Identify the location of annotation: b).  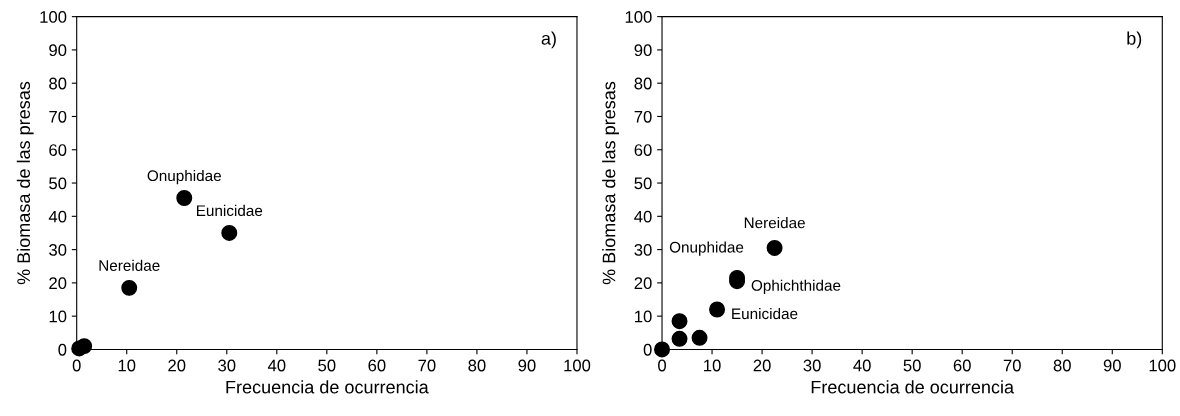
(1134, 40).